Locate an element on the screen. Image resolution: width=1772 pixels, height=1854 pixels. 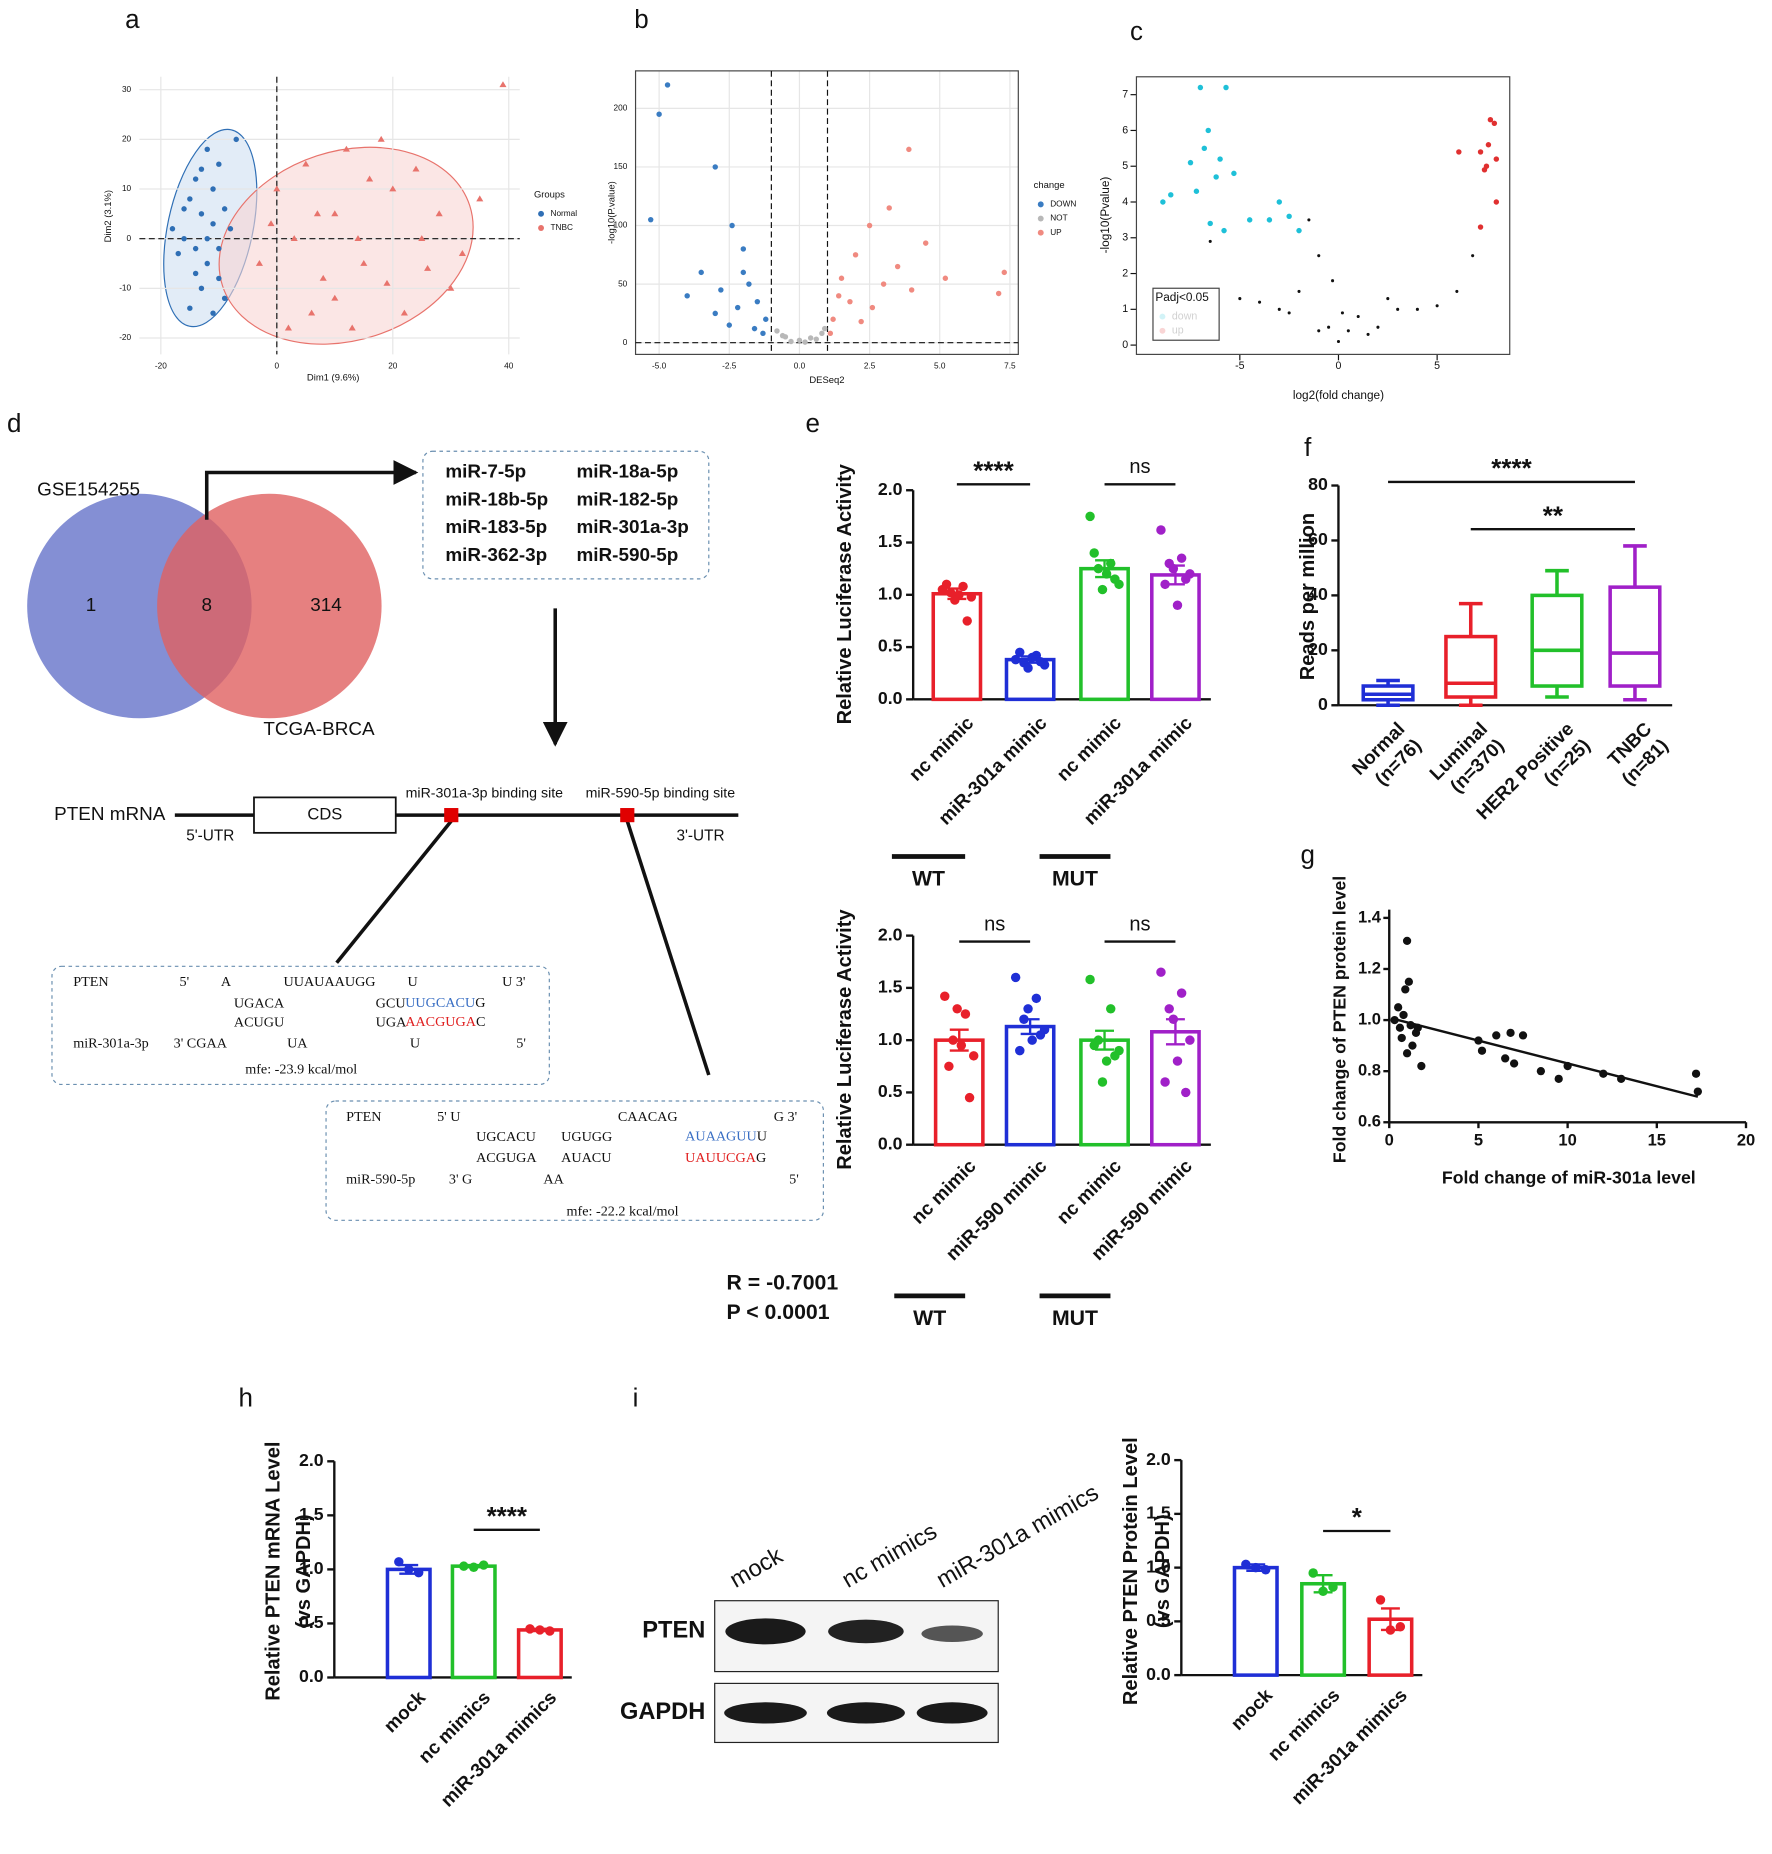
legend-marker is located at coordinates (541, 213).